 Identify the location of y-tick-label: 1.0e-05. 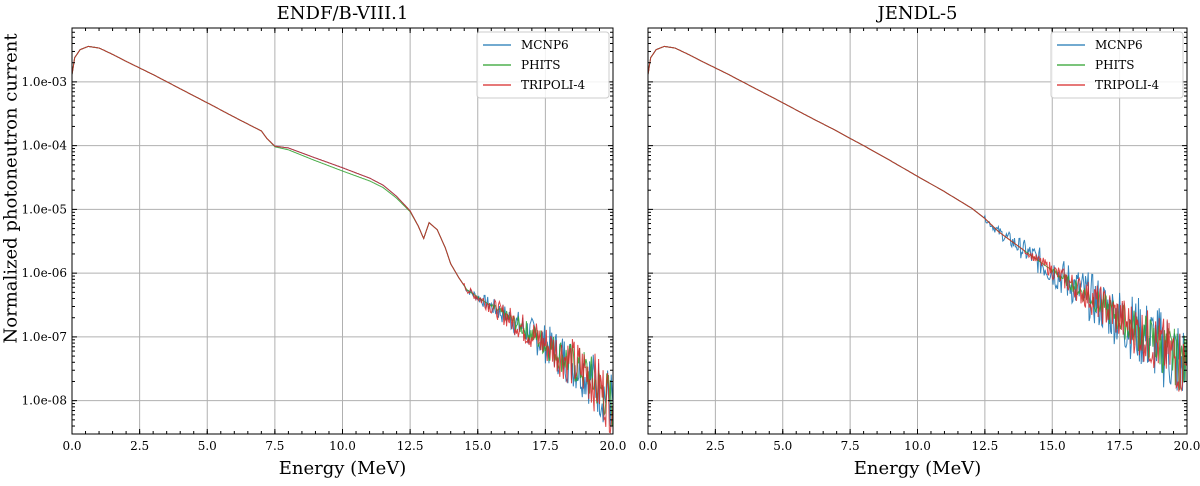
(44, 209).